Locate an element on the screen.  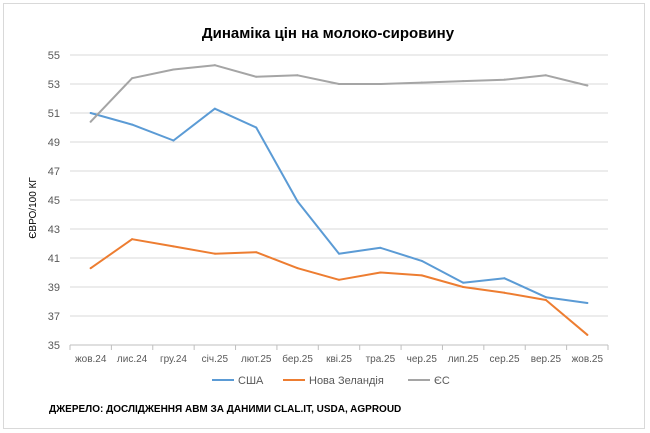
legend-label: США is located at coordinates (251, 381).